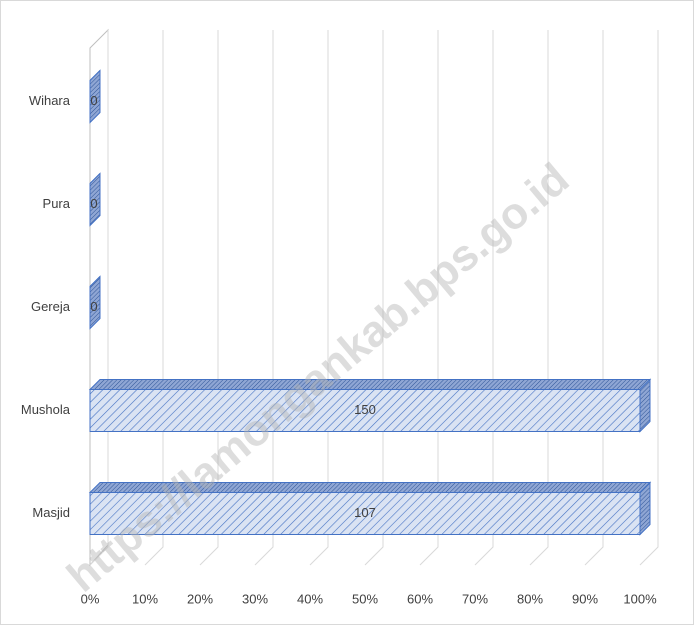 Image resolution: width=694 pixels, height=625 pixels. I want to click on x-tick-label: 10%, so click(145, 598).